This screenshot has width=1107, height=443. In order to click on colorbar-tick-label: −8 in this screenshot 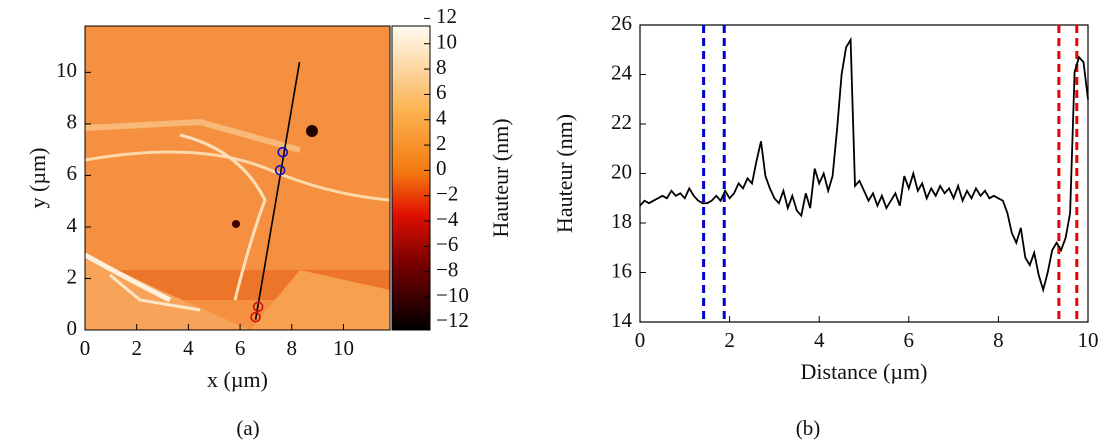, I will do `click(447, 270)`.